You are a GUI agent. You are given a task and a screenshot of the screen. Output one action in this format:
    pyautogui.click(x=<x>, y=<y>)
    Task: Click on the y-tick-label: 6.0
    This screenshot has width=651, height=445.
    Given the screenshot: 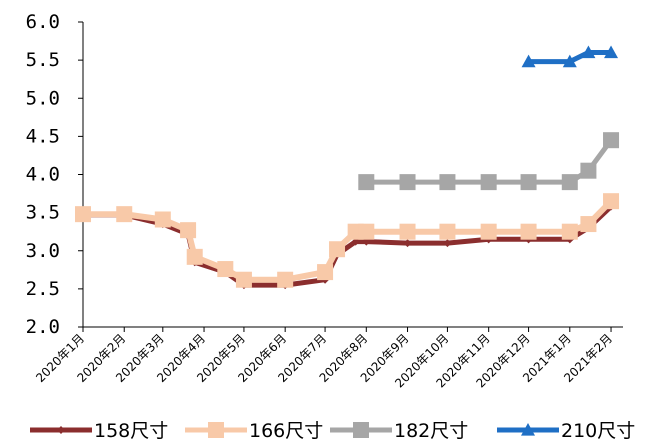 What is the action you would take?
    pyautogui.click(x=43, y=22)
    